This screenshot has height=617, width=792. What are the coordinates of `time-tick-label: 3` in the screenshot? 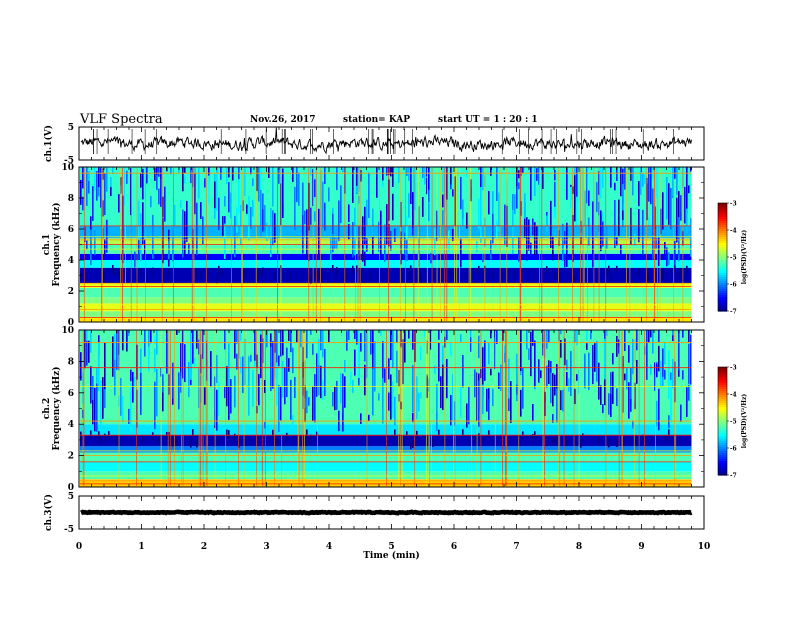 It's located at (266, 547).